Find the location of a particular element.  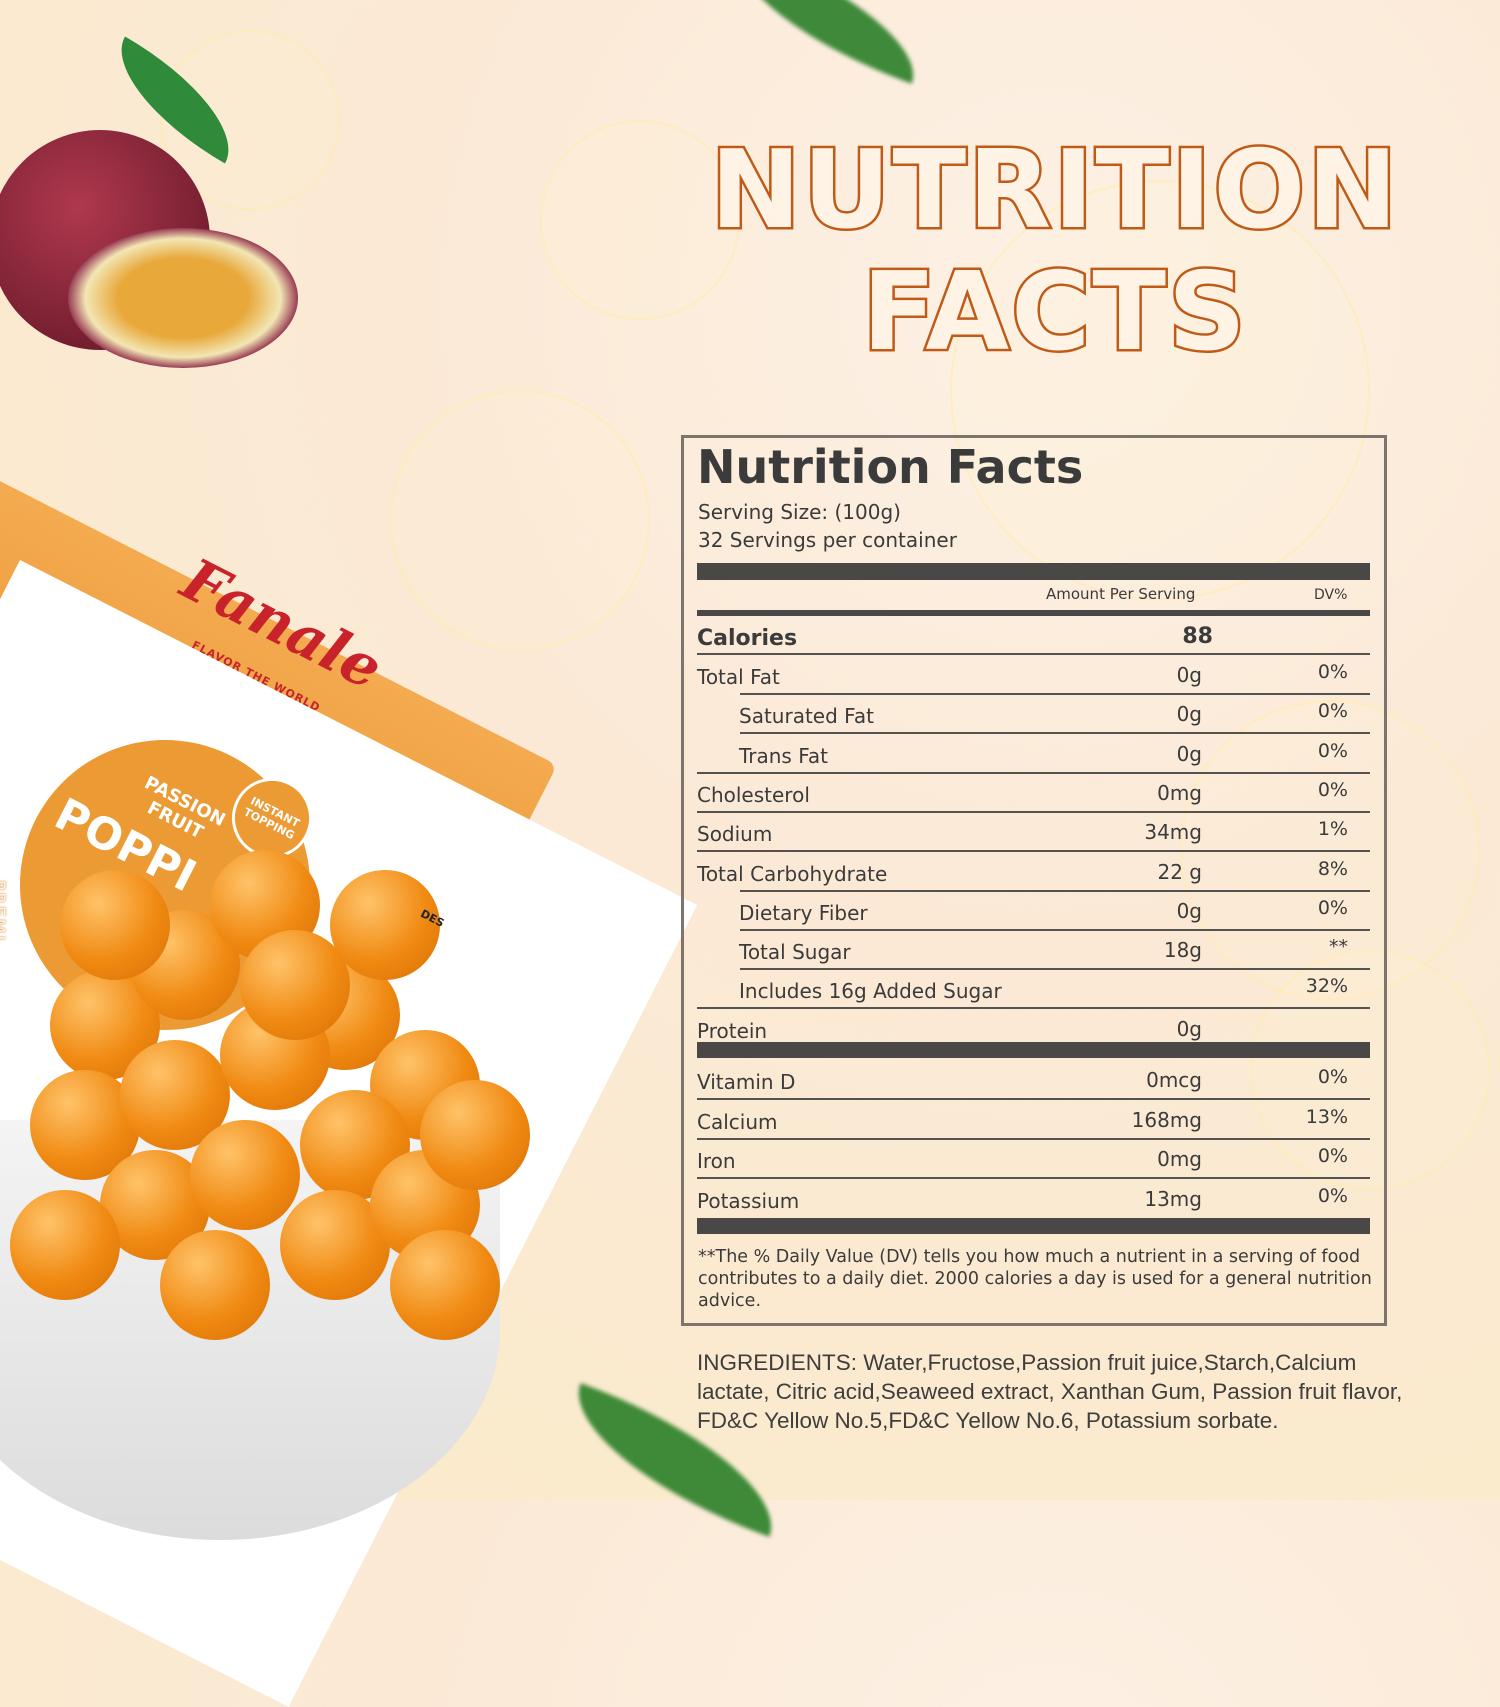

nutrient-row: Calcium 168mg 13% is located at coordinates (1033, 1119).